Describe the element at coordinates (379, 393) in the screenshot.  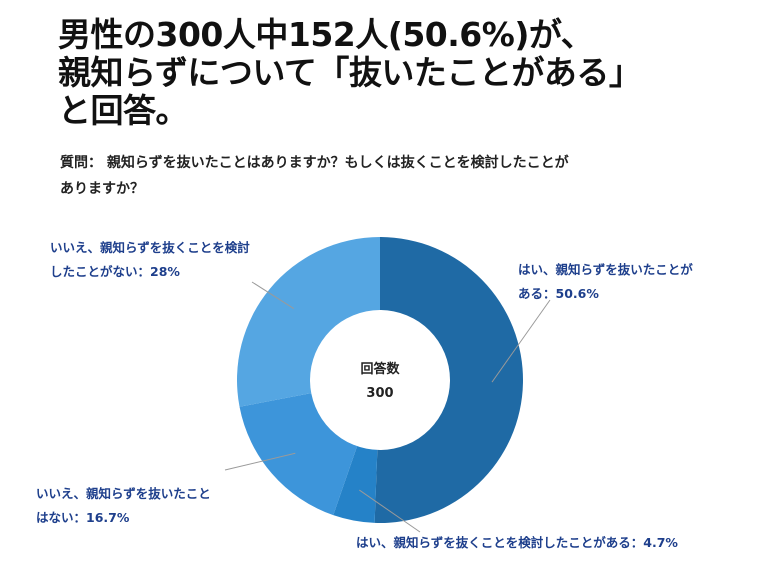
I see `center-value: 300` at that location.